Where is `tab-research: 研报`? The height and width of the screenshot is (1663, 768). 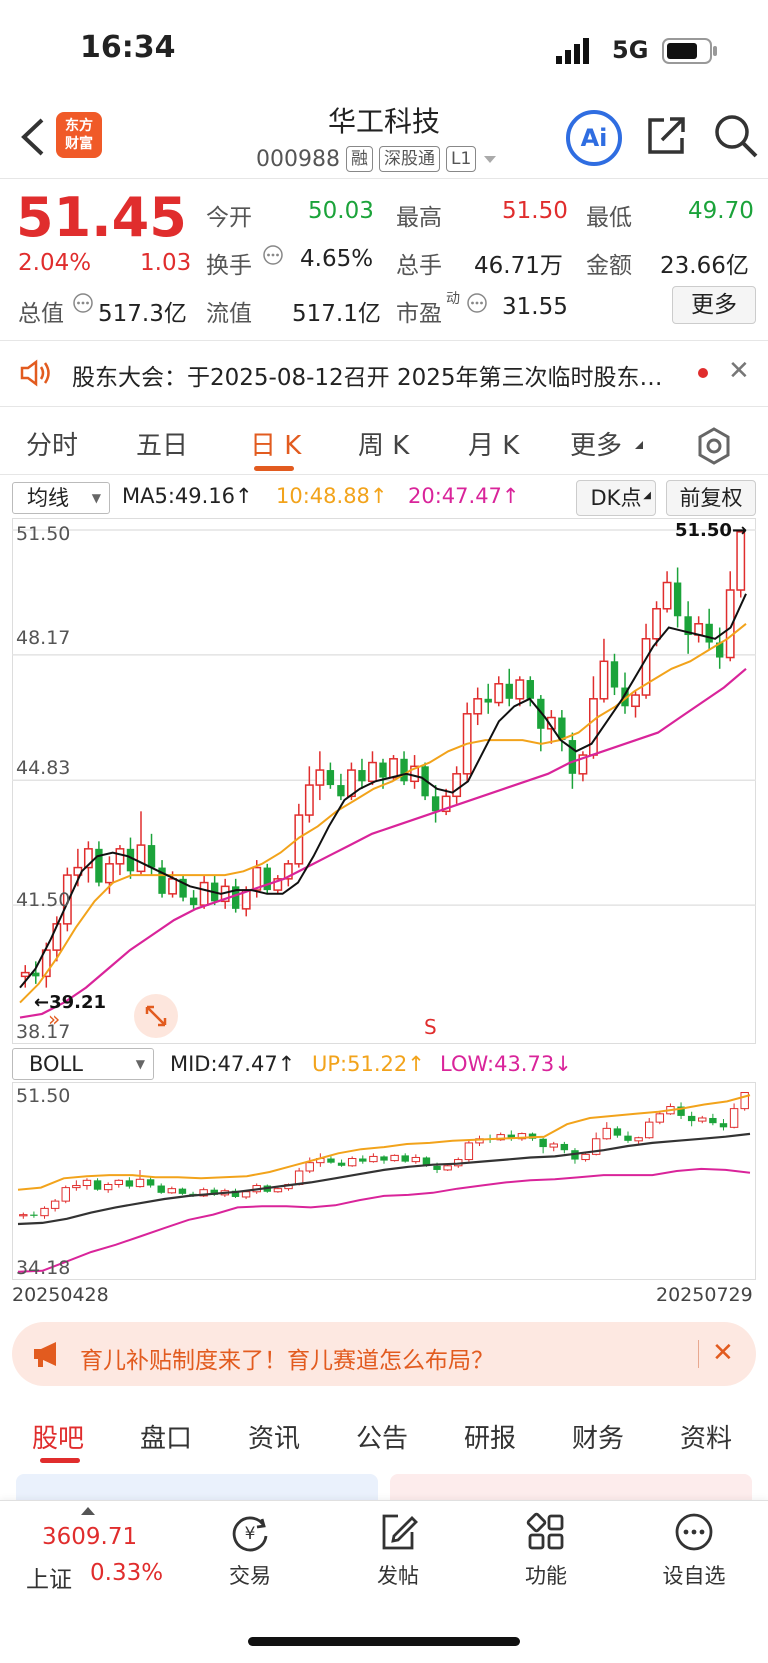
tab-research: 研报 is located at coordinates (490, 1439).